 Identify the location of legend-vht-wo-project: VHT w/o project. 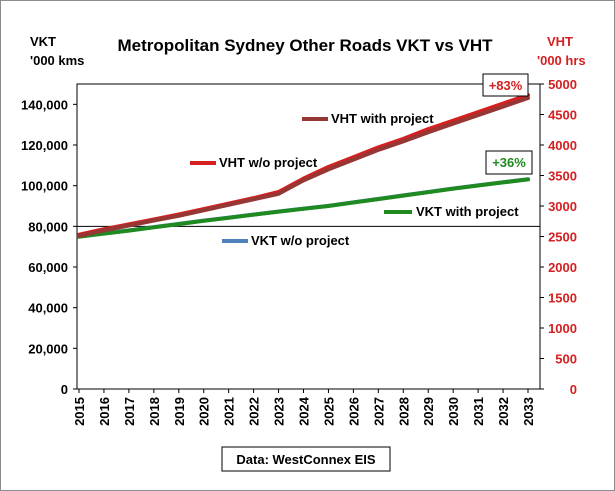
(254, 162).